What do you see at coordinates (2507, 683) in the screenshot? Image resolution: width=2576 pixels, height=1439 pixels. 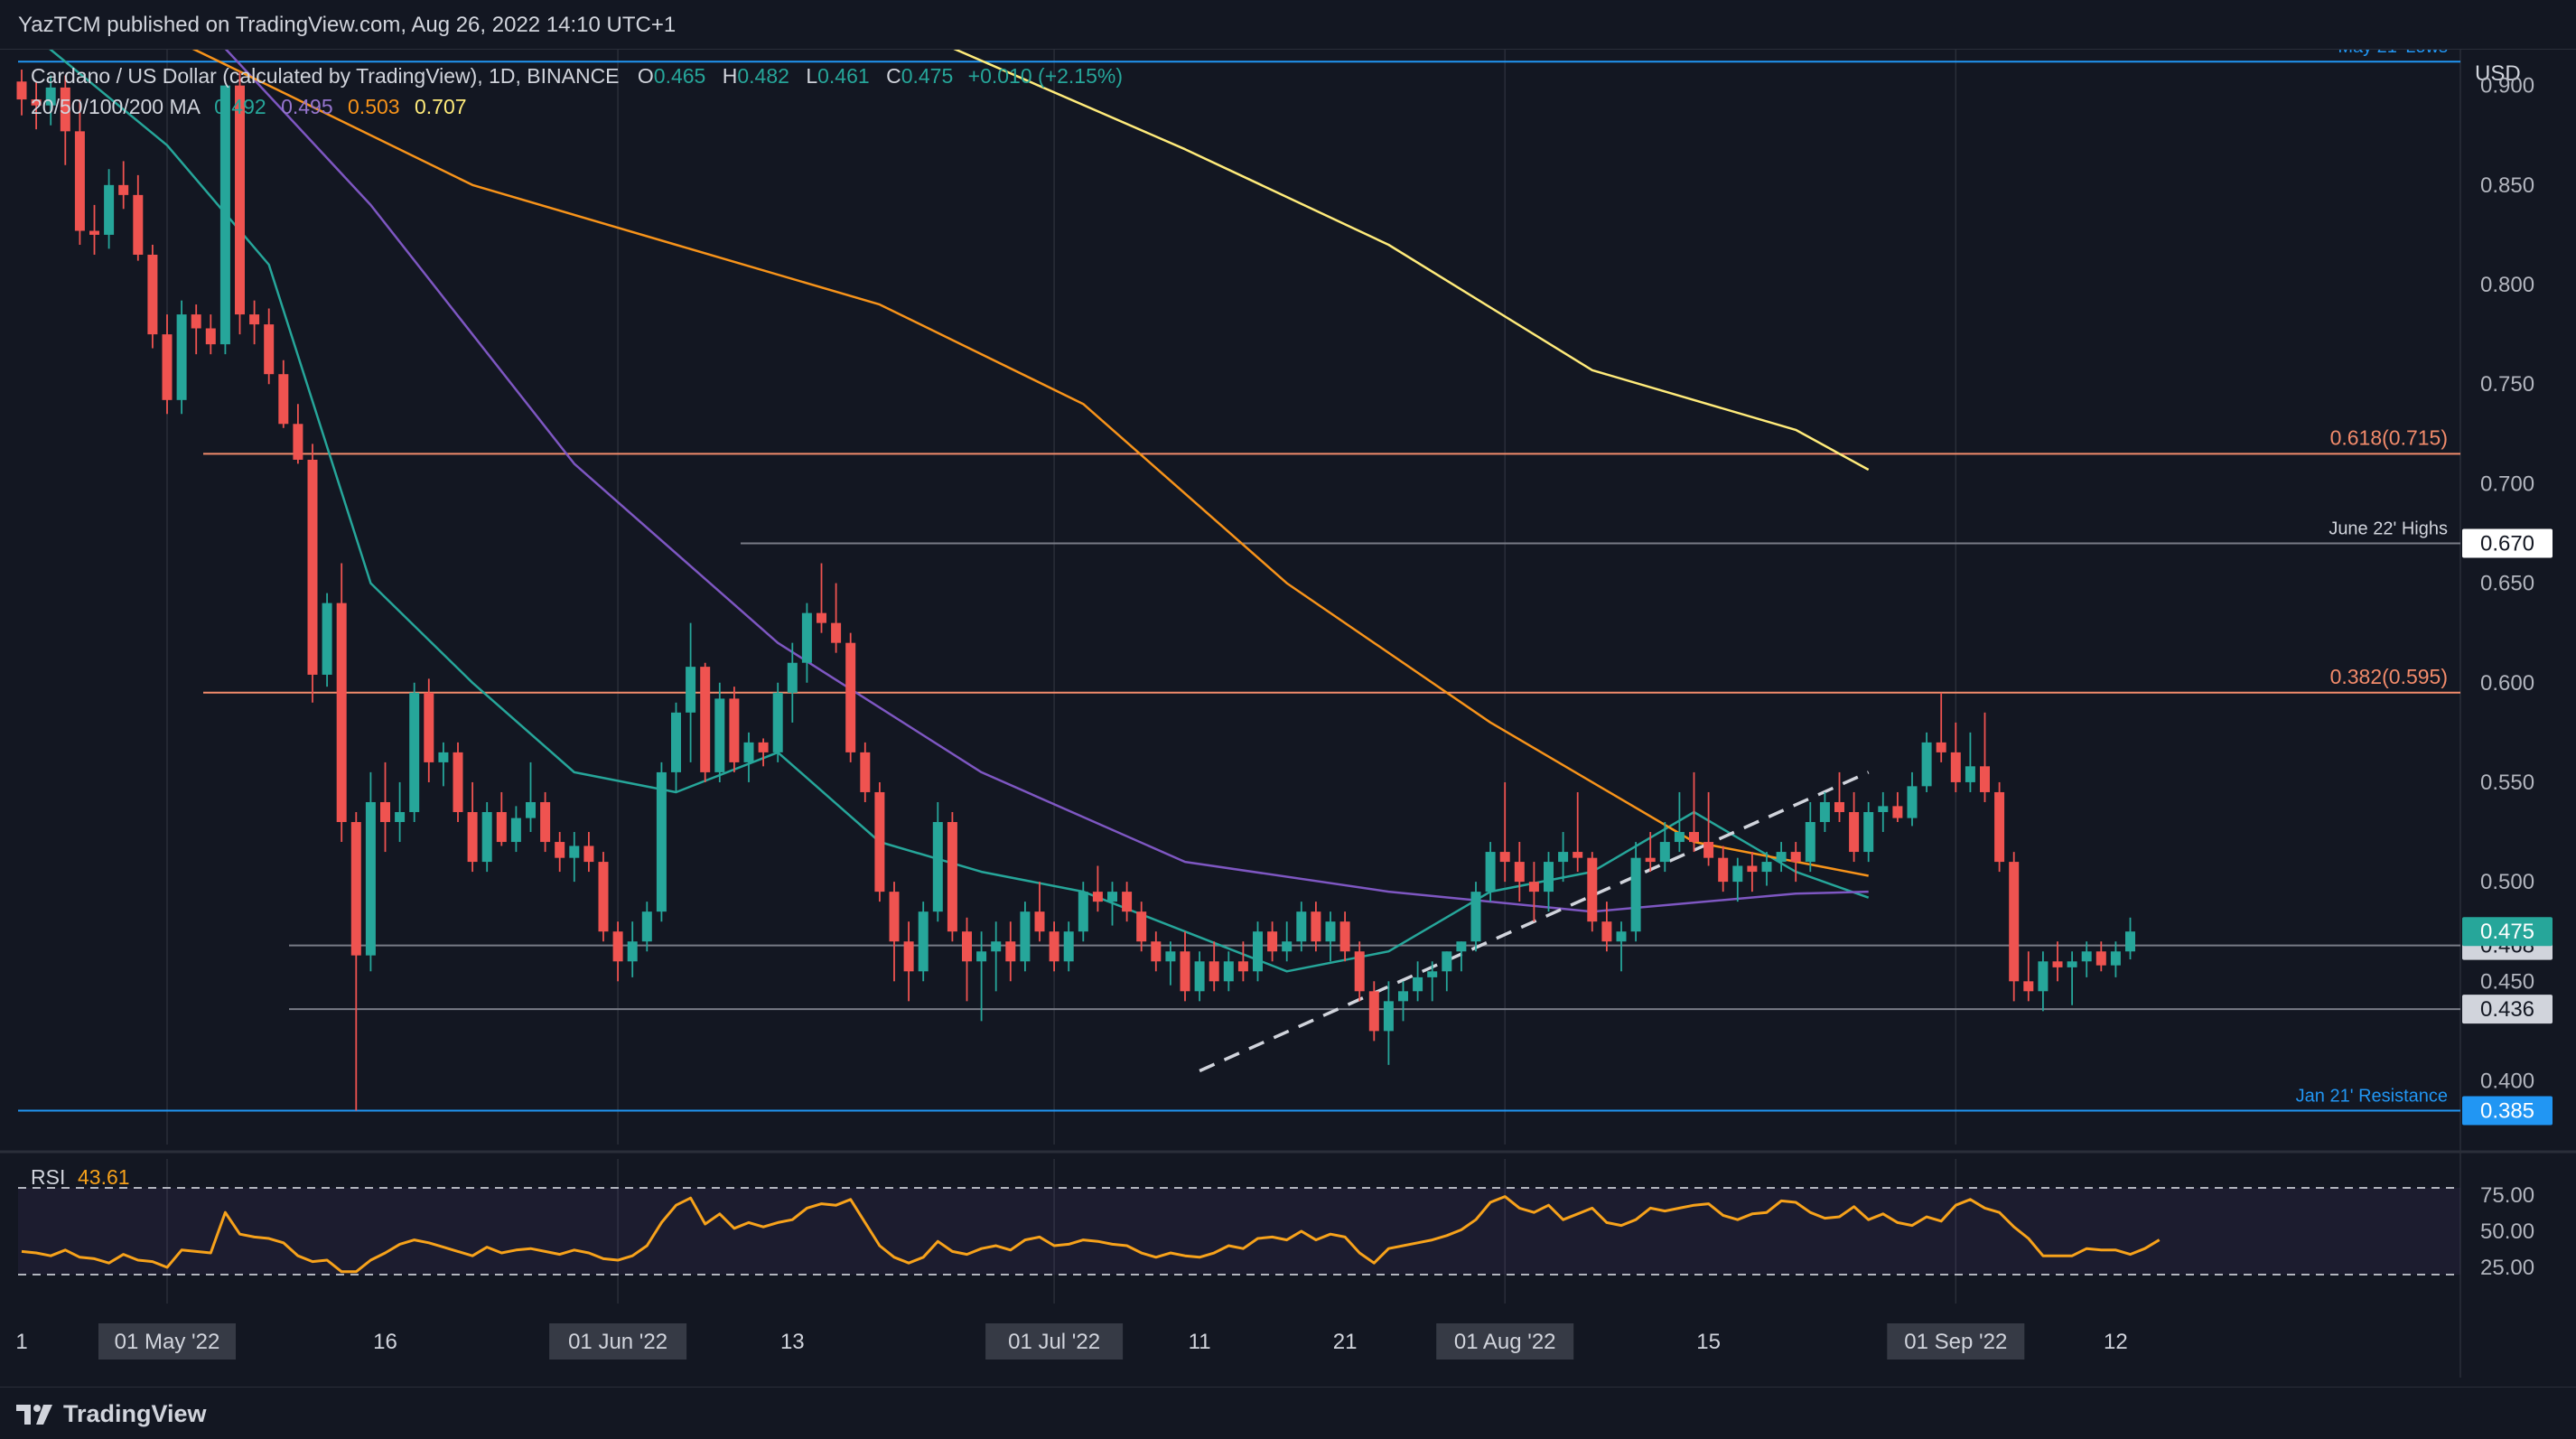 I see `price-tick-label: 0.600` at bounding box center [2507, 683].